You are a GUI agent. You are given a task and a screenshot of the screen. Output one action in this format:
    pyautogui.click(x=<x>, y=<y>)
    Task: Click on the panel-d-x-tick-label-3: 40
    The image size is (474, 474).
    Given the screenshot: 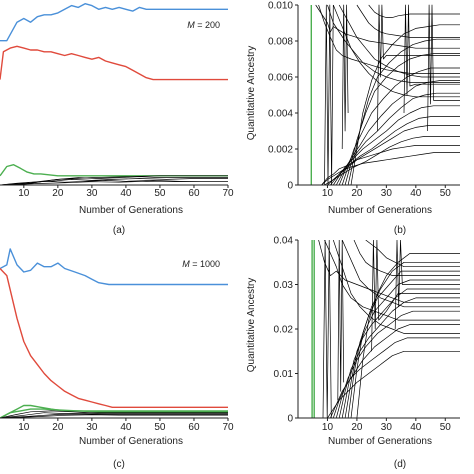 What is the action you would take?
    pyautogui.click(x=416, y=427)
    